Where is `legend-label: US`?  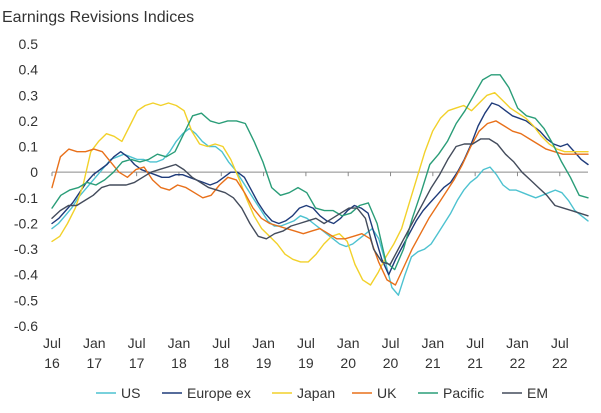 legend-label: US is located at coordinates (130, 393).